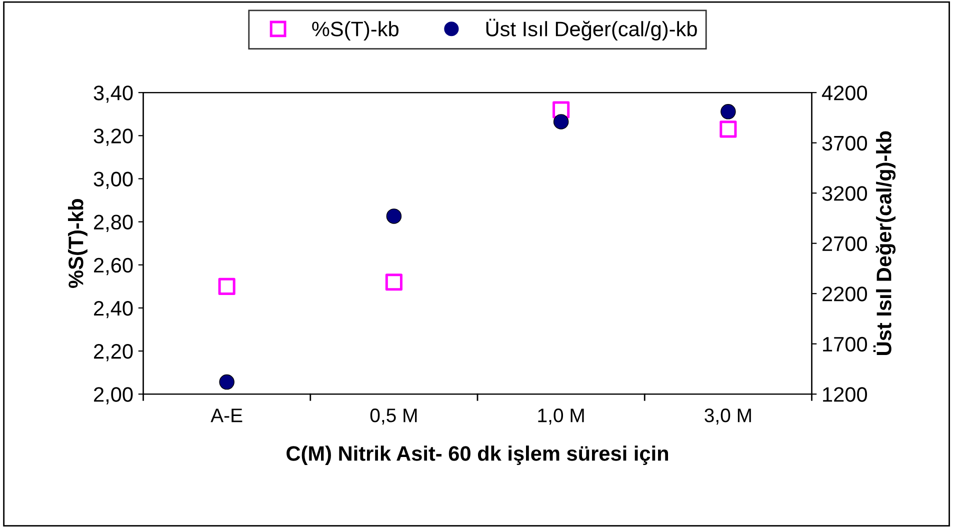  Describe the element at coordinates (727, 416) in the screenshot. I see `x-tick-label: 3,0 M` at that location.